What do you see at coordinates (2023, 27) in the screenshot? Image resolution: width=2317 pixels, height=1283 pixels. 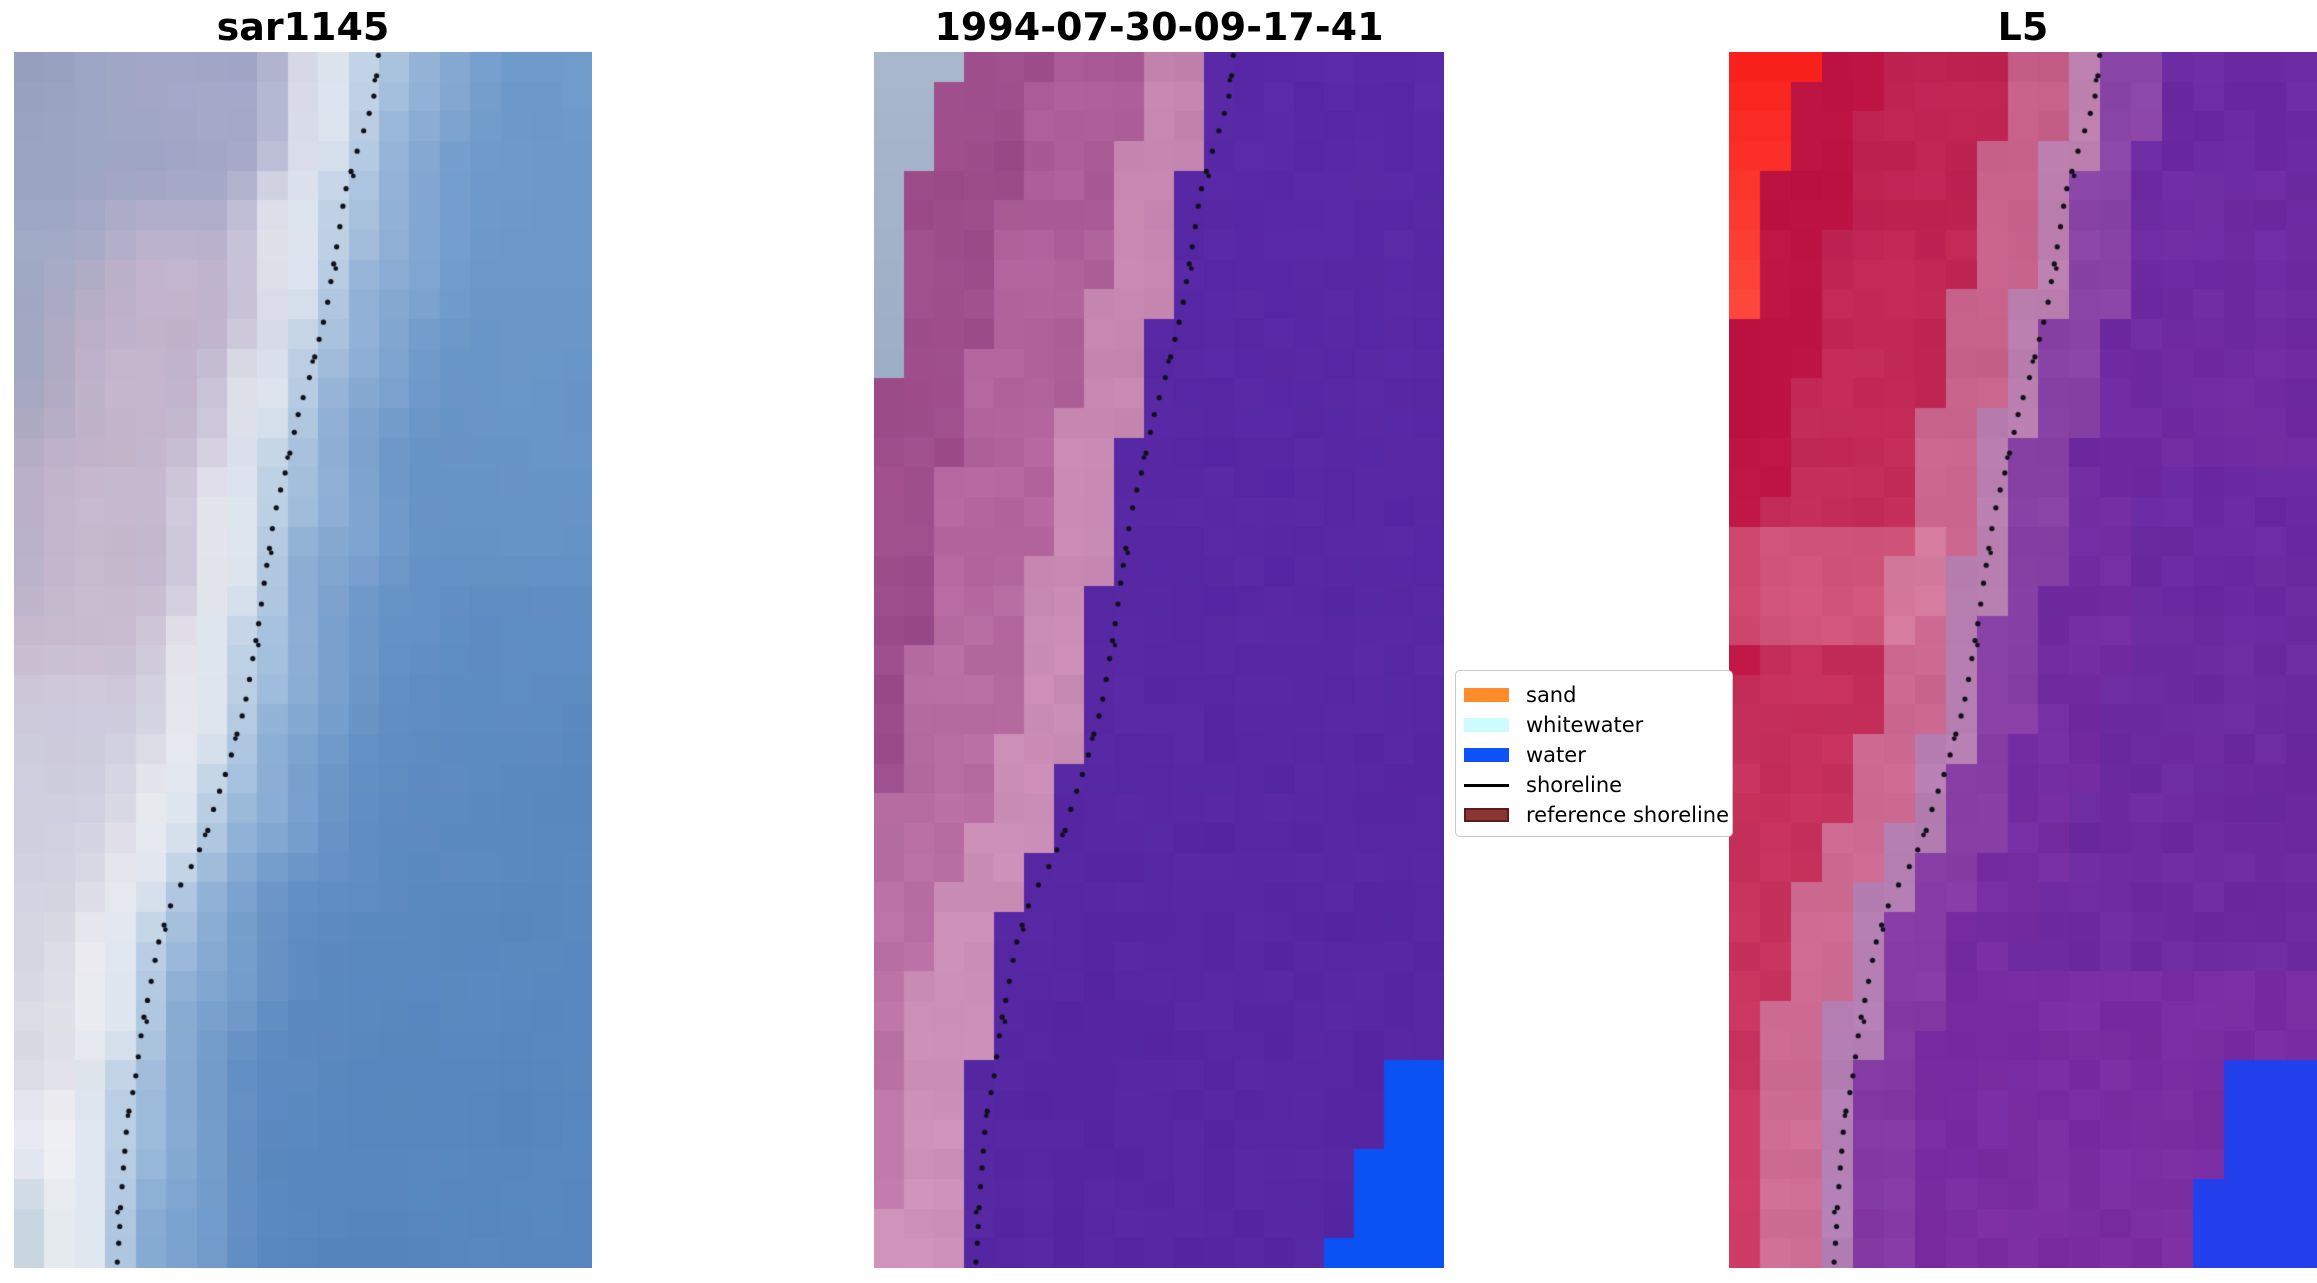 I see `panel-title-l5: L5` at bounding box center [2023, 27].